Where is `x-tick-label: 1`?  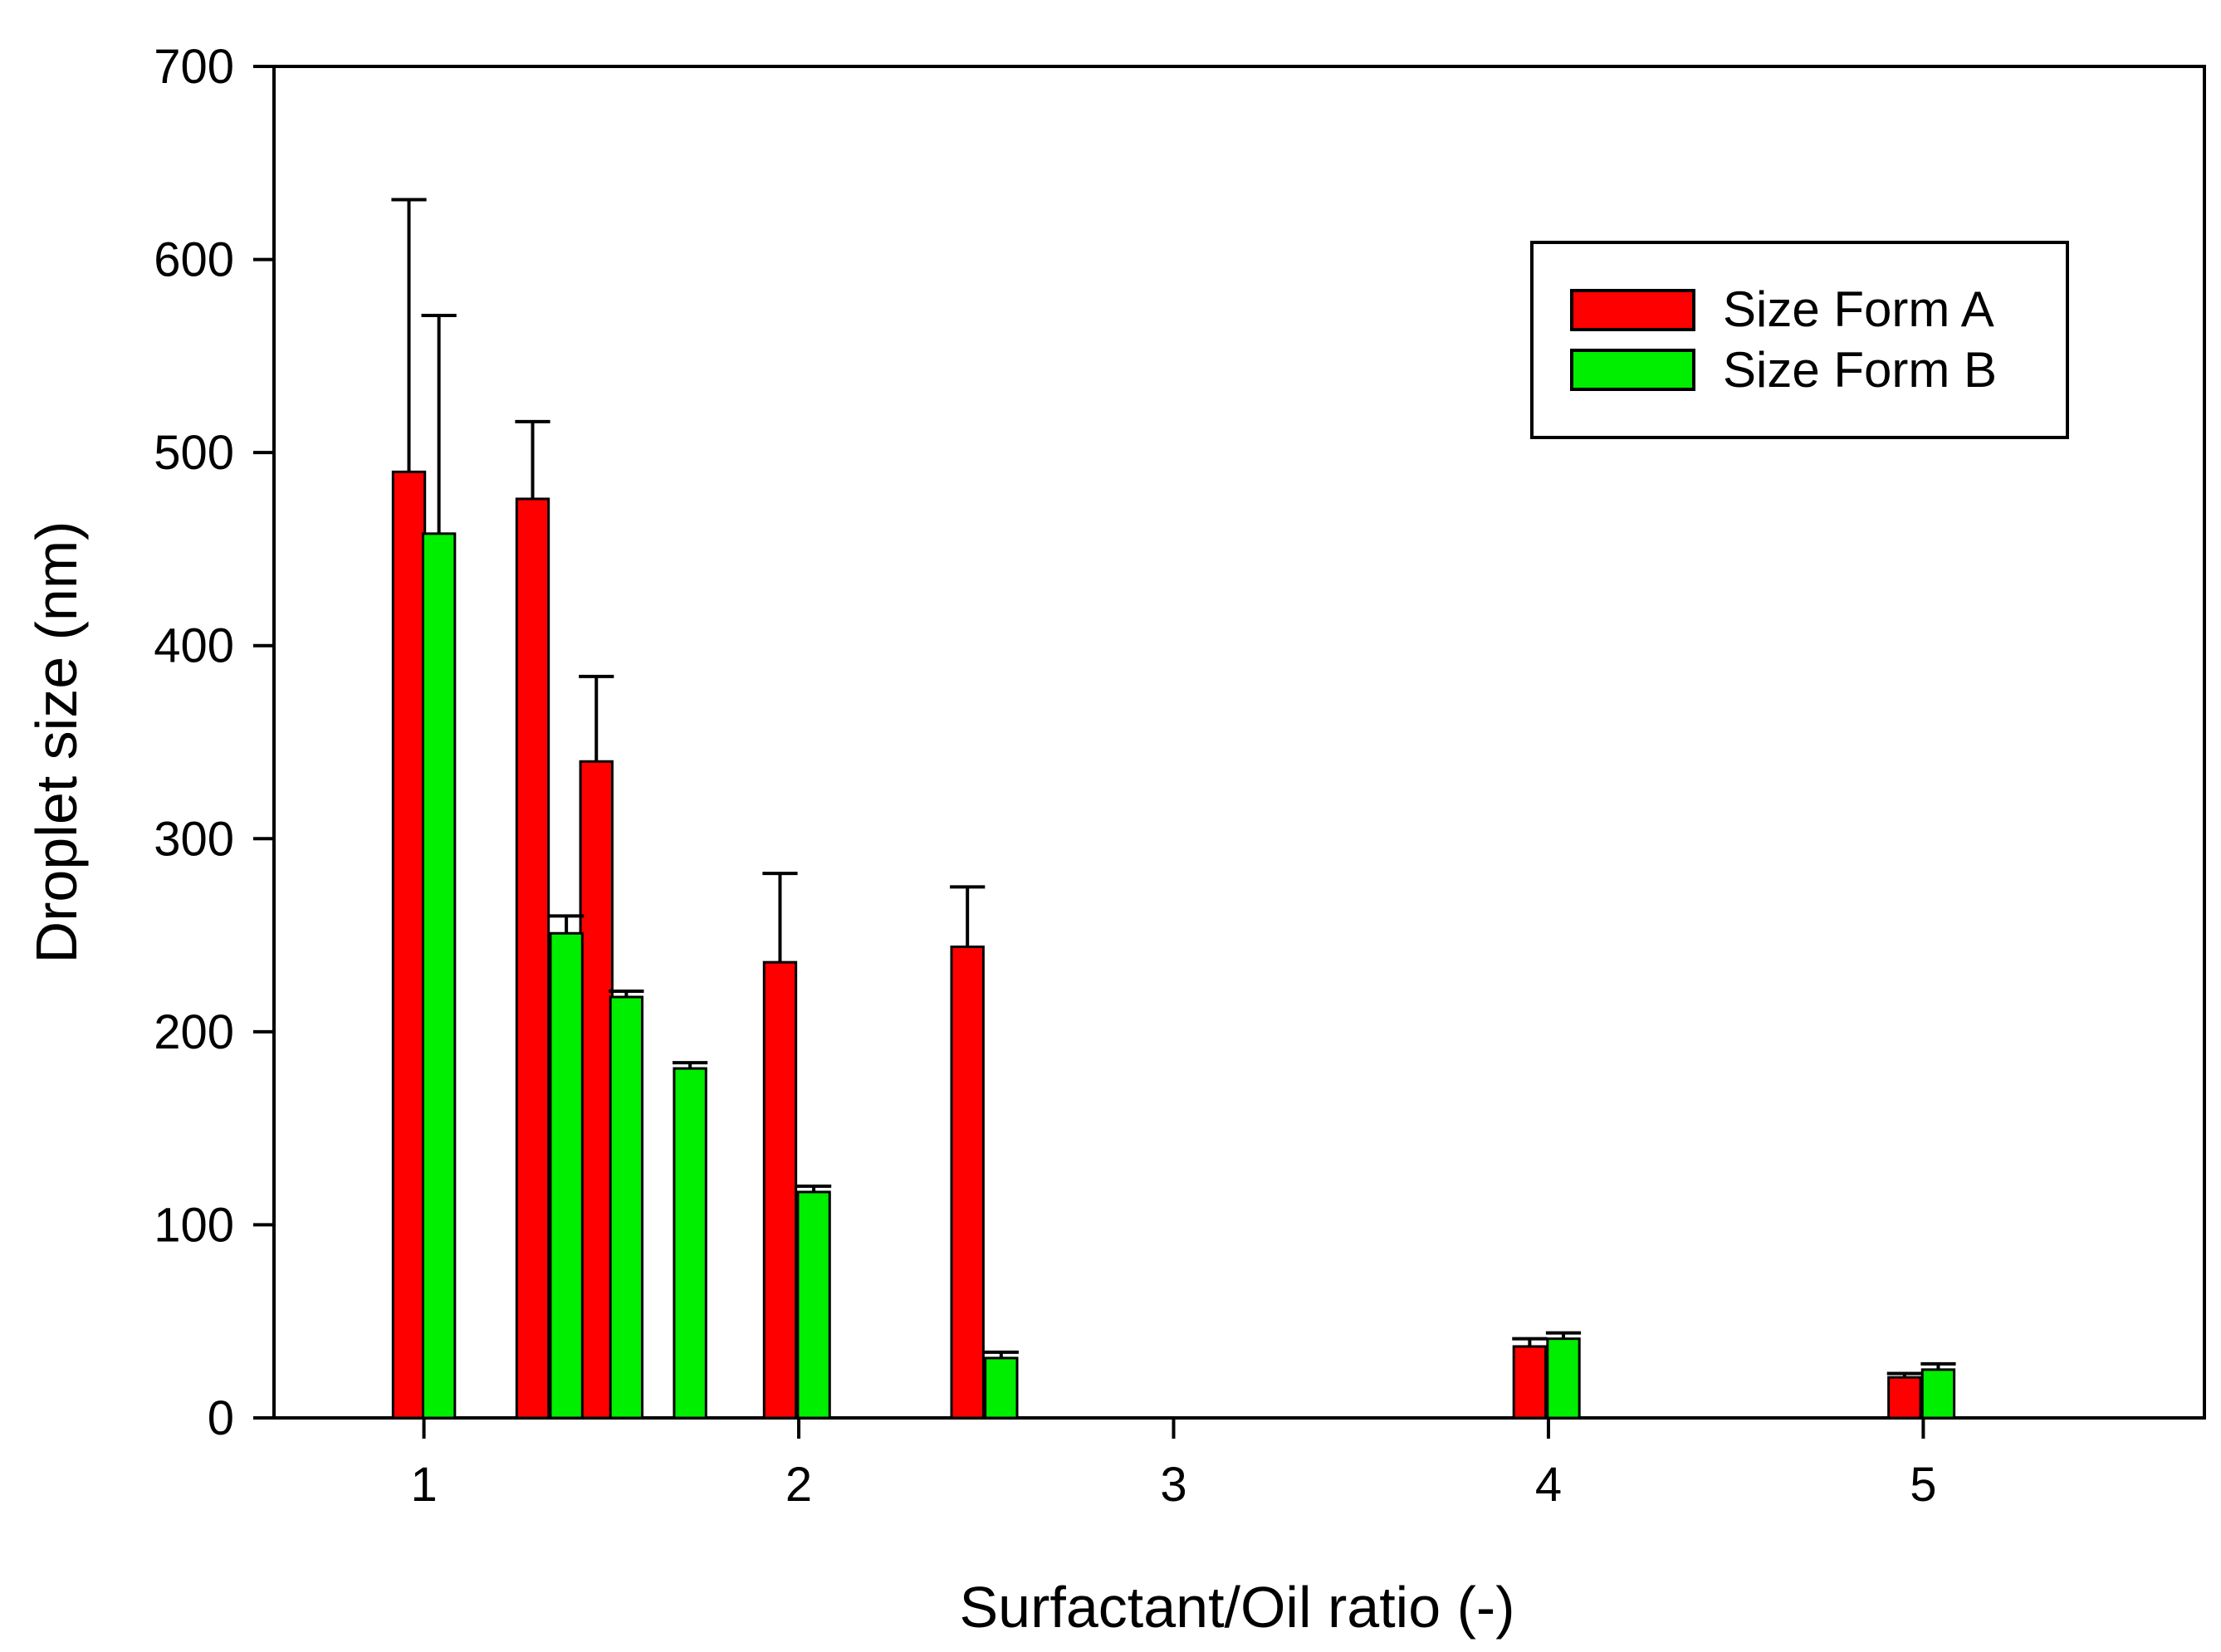
x-tick-label: 1 is located at coordinates (423, 1485).